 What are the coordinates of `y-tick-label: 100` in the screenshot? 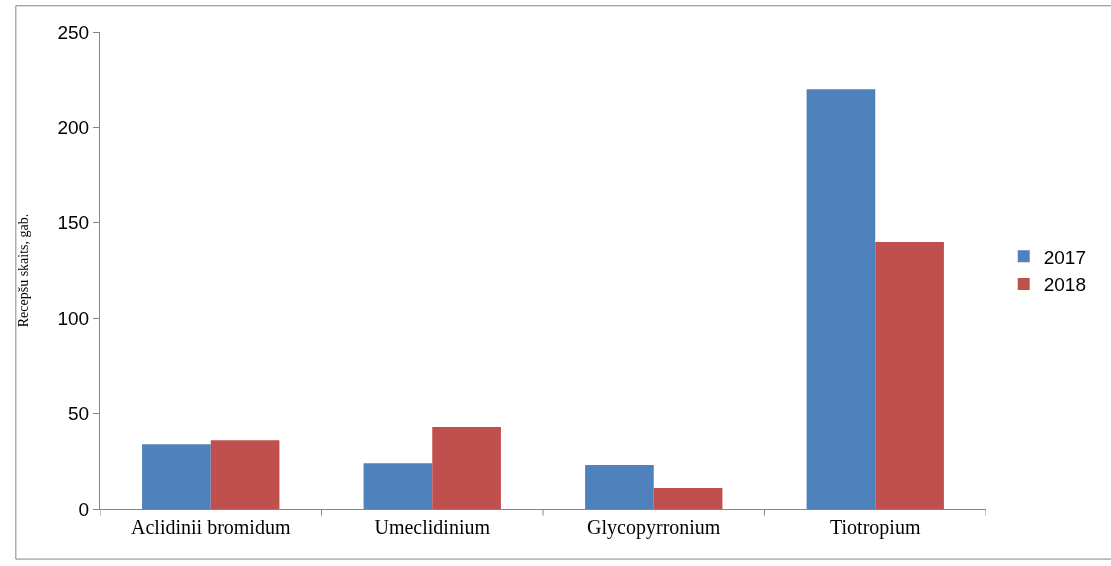 It's located at (73, 318).